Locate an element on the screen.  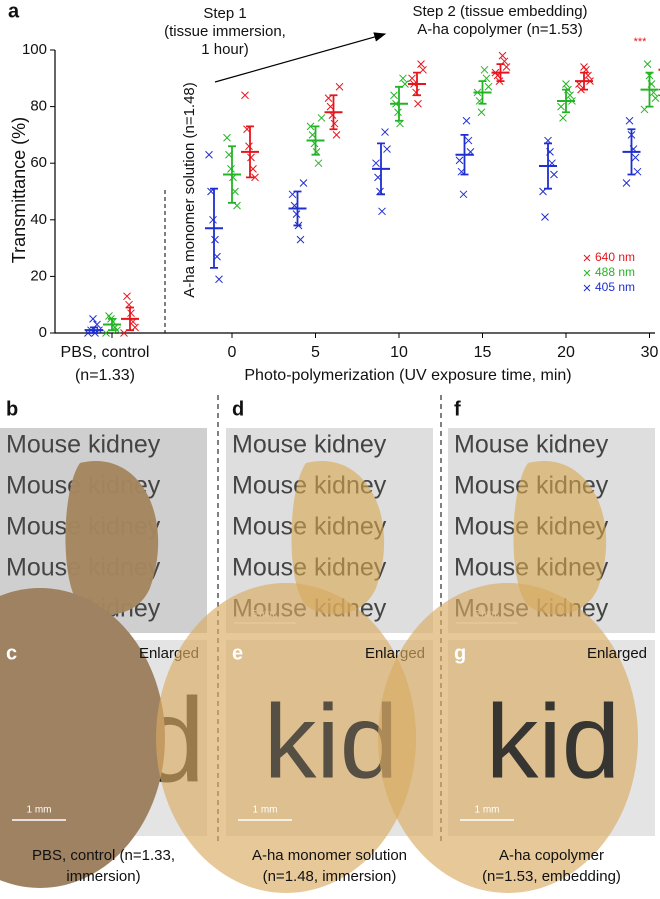
x-tick-label: 15 is located at coordinates (483, 352).